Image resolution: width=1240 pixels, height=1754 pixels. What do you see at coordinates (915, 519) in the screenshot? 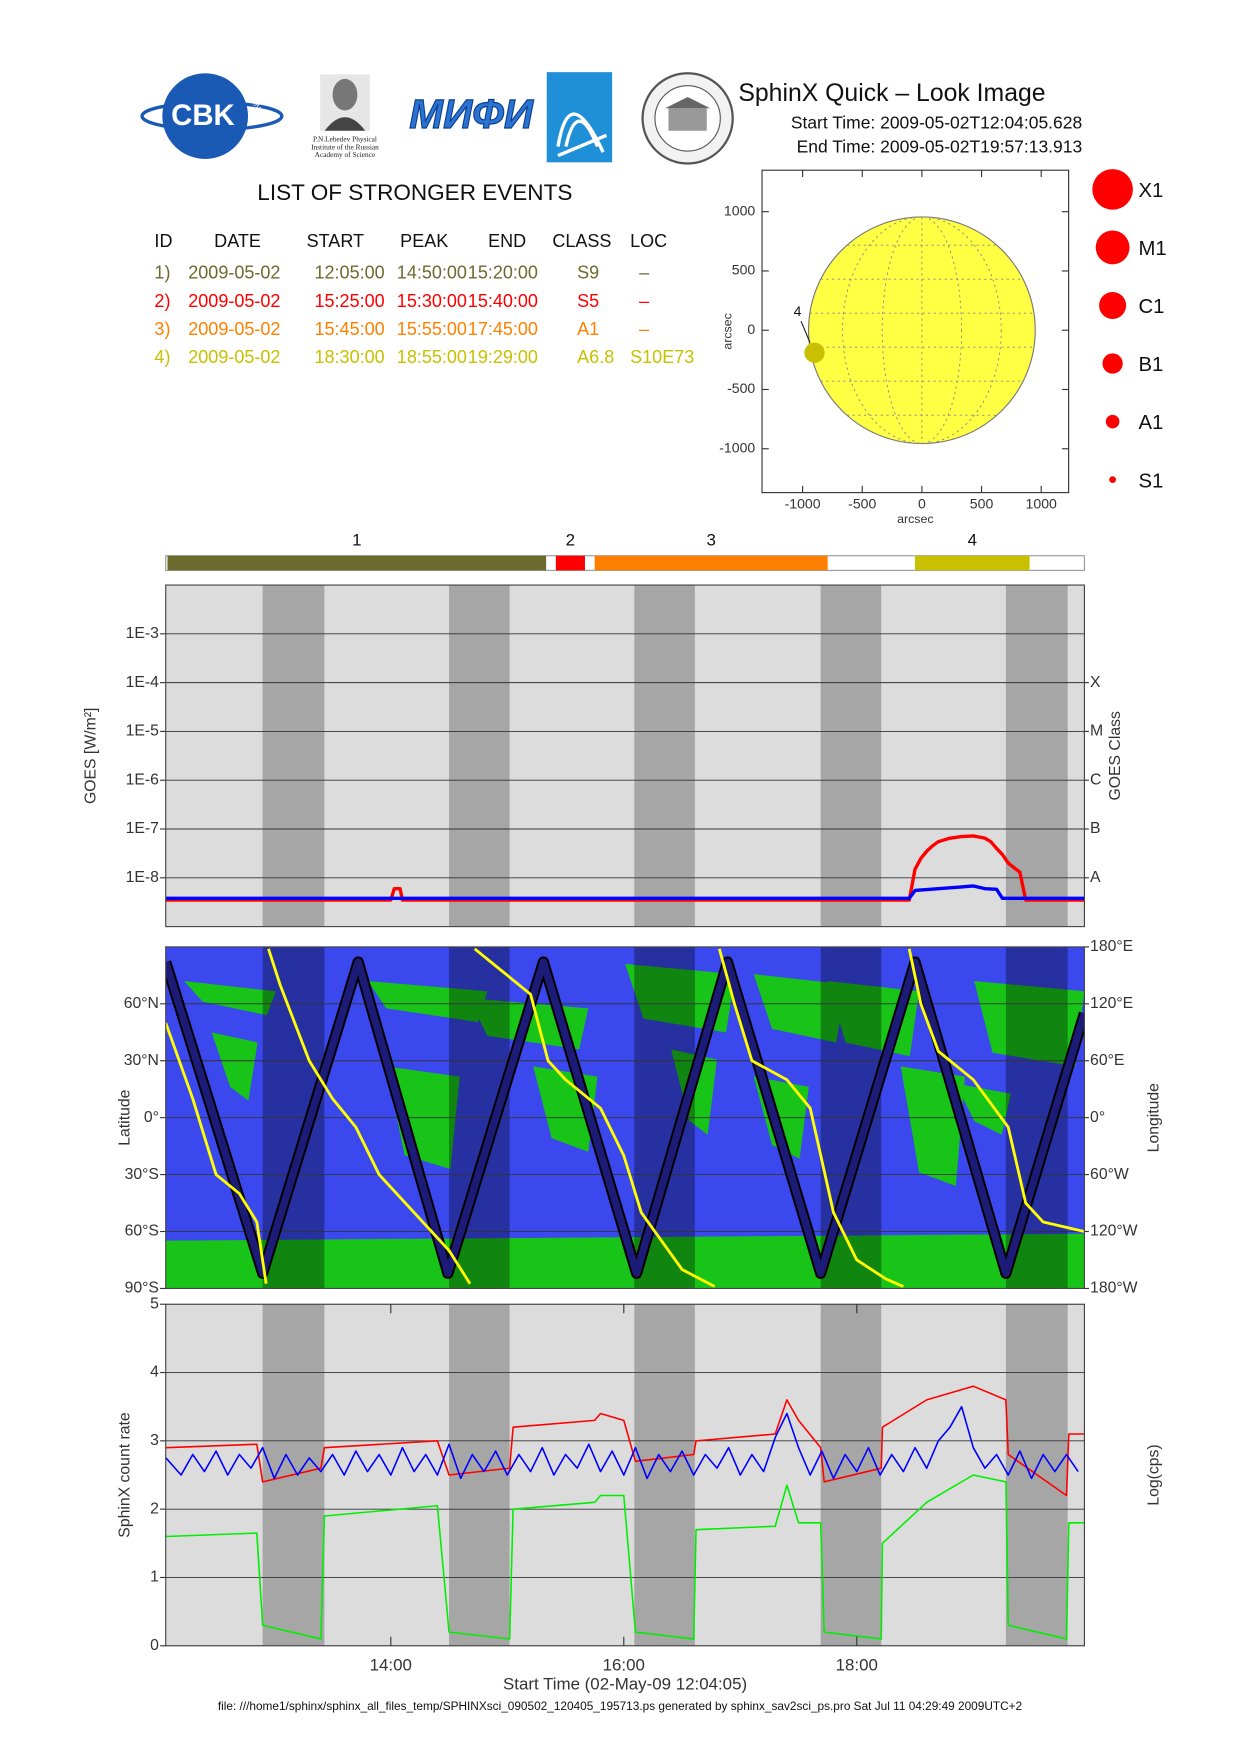
I see `x-axis-label: arcsec` at bounding box center [915, 519].